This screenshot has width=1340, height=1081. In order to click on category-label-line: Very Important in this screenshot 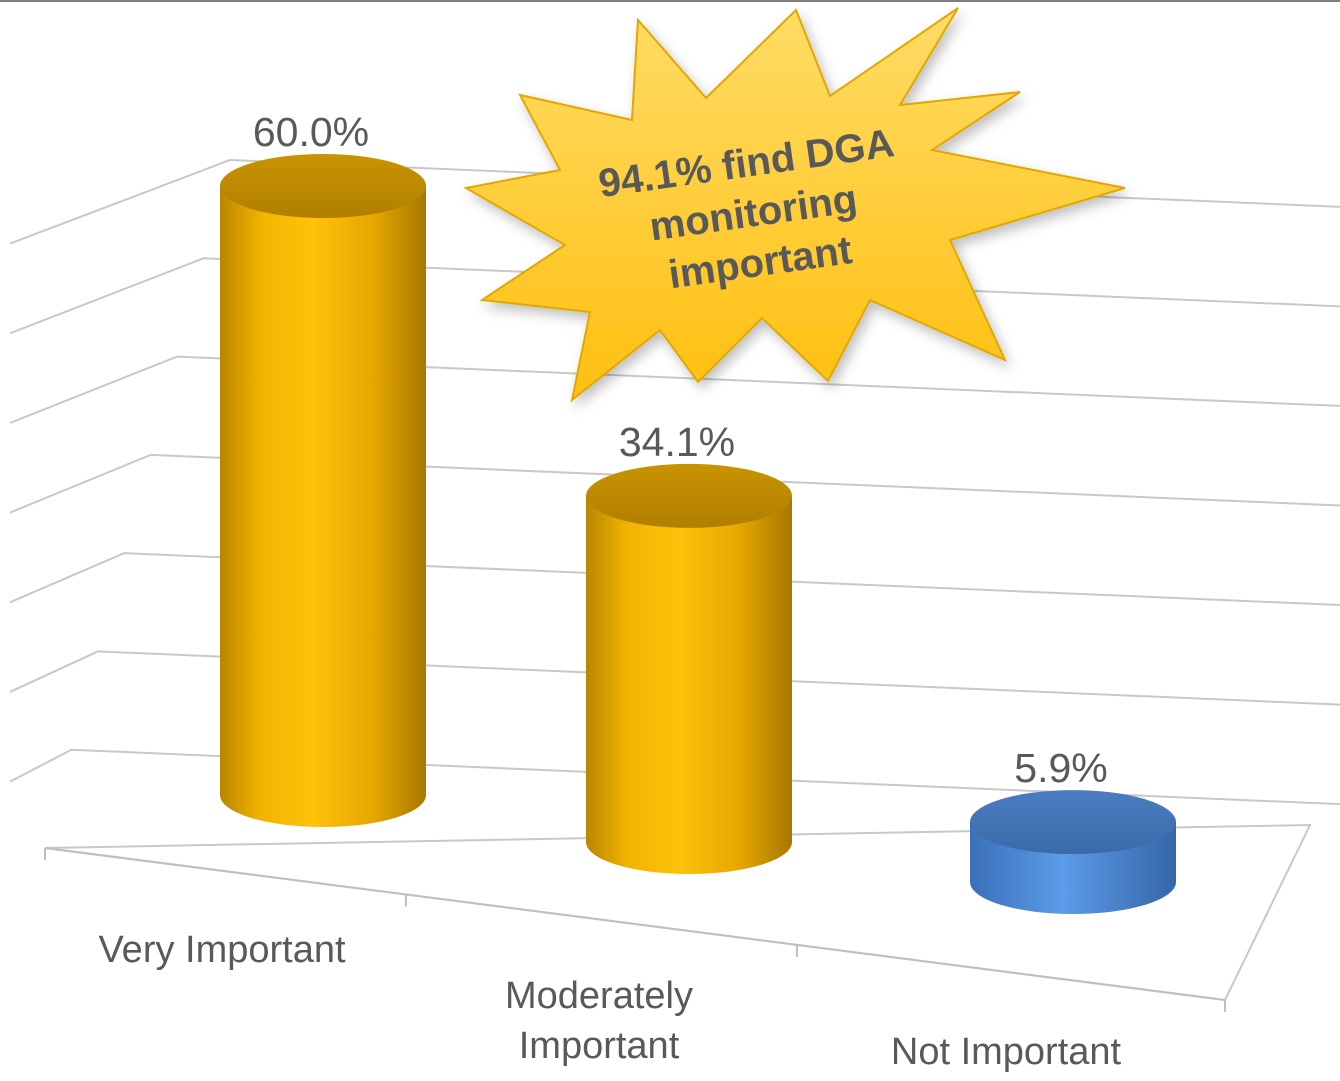, I will do `click(222, 950)`.